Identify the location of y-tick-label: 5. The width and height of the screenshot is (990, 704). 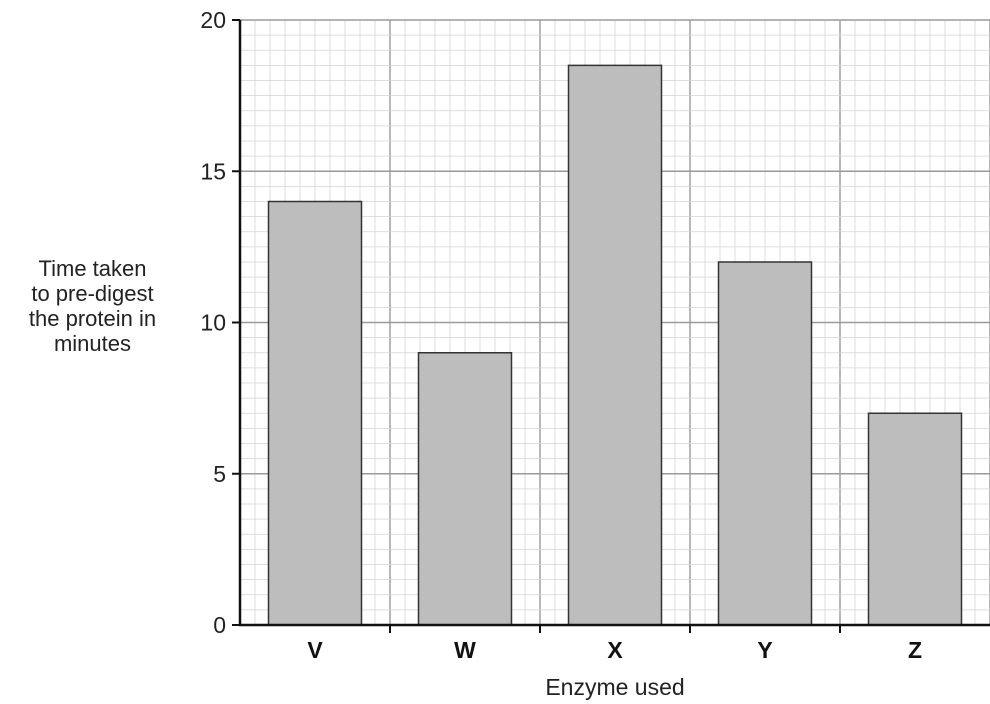
(219, 474).